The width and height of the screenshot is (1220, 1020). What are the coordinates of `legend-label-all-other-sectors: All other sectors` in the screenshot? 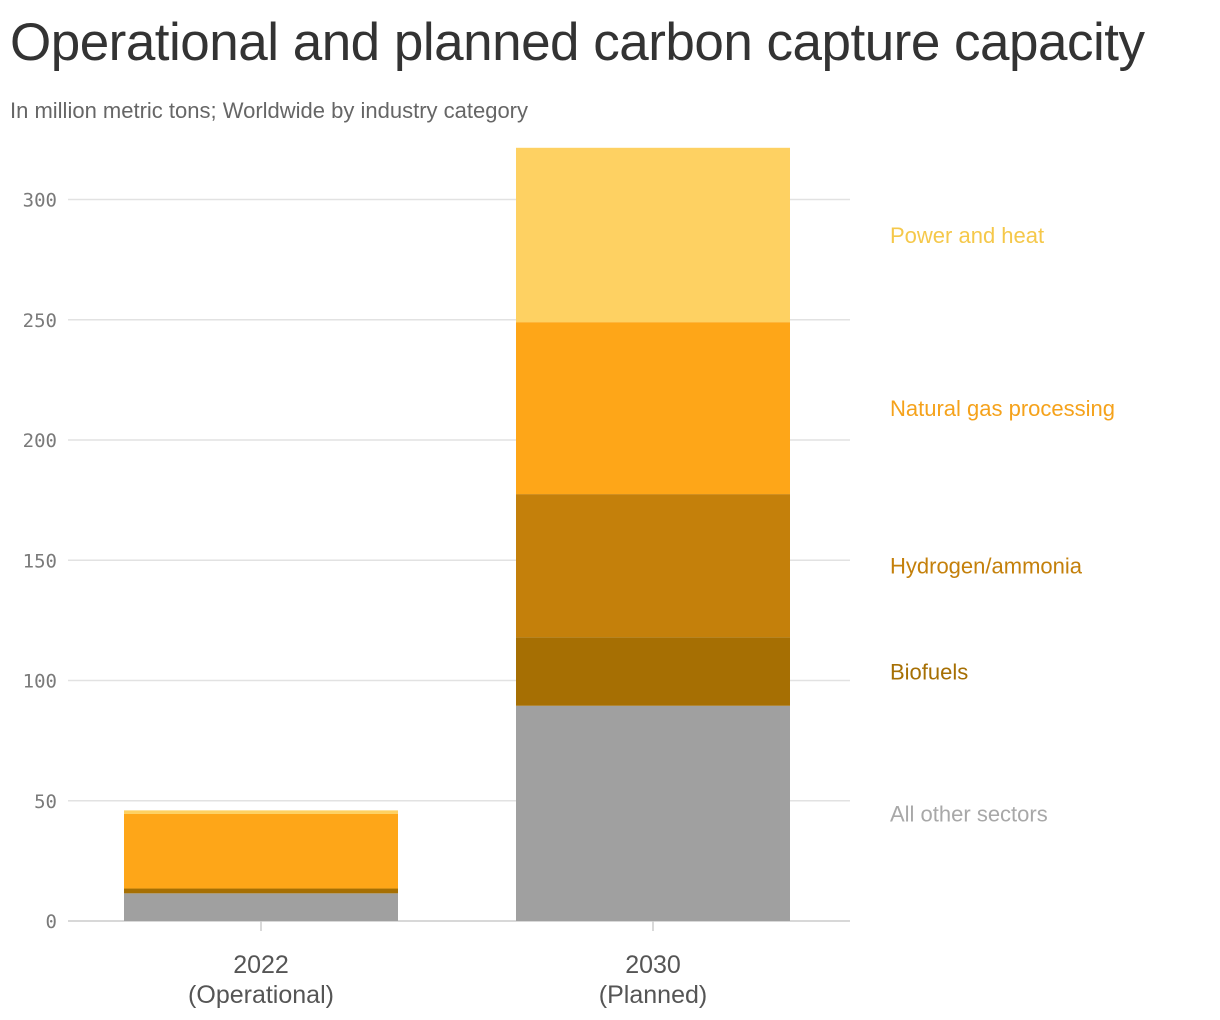 It's located at (969, 813).